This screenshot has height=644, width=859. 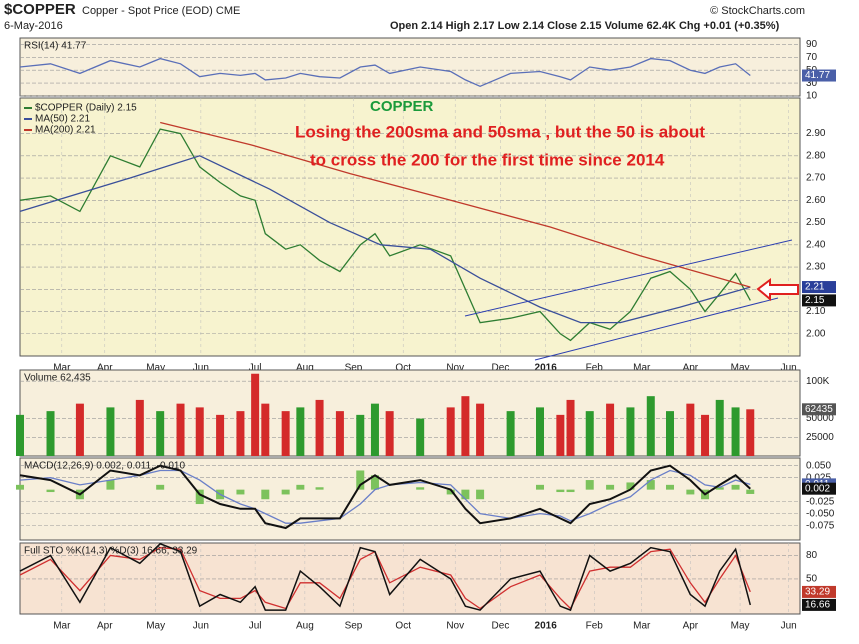 I want to click on panel-title: Volume 62,435, so click(x=57, y=378).